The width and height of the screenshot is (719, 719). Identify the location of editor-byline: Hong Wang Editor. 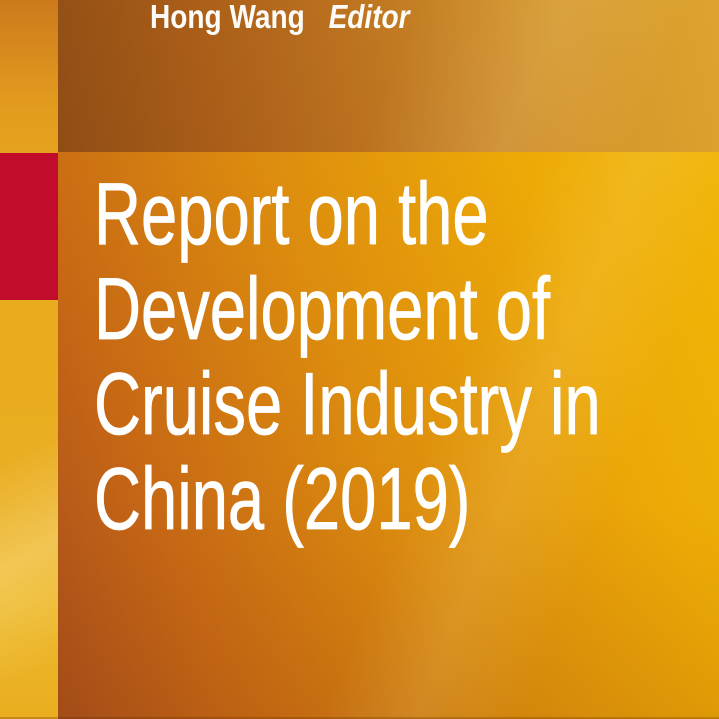
(280, 20).